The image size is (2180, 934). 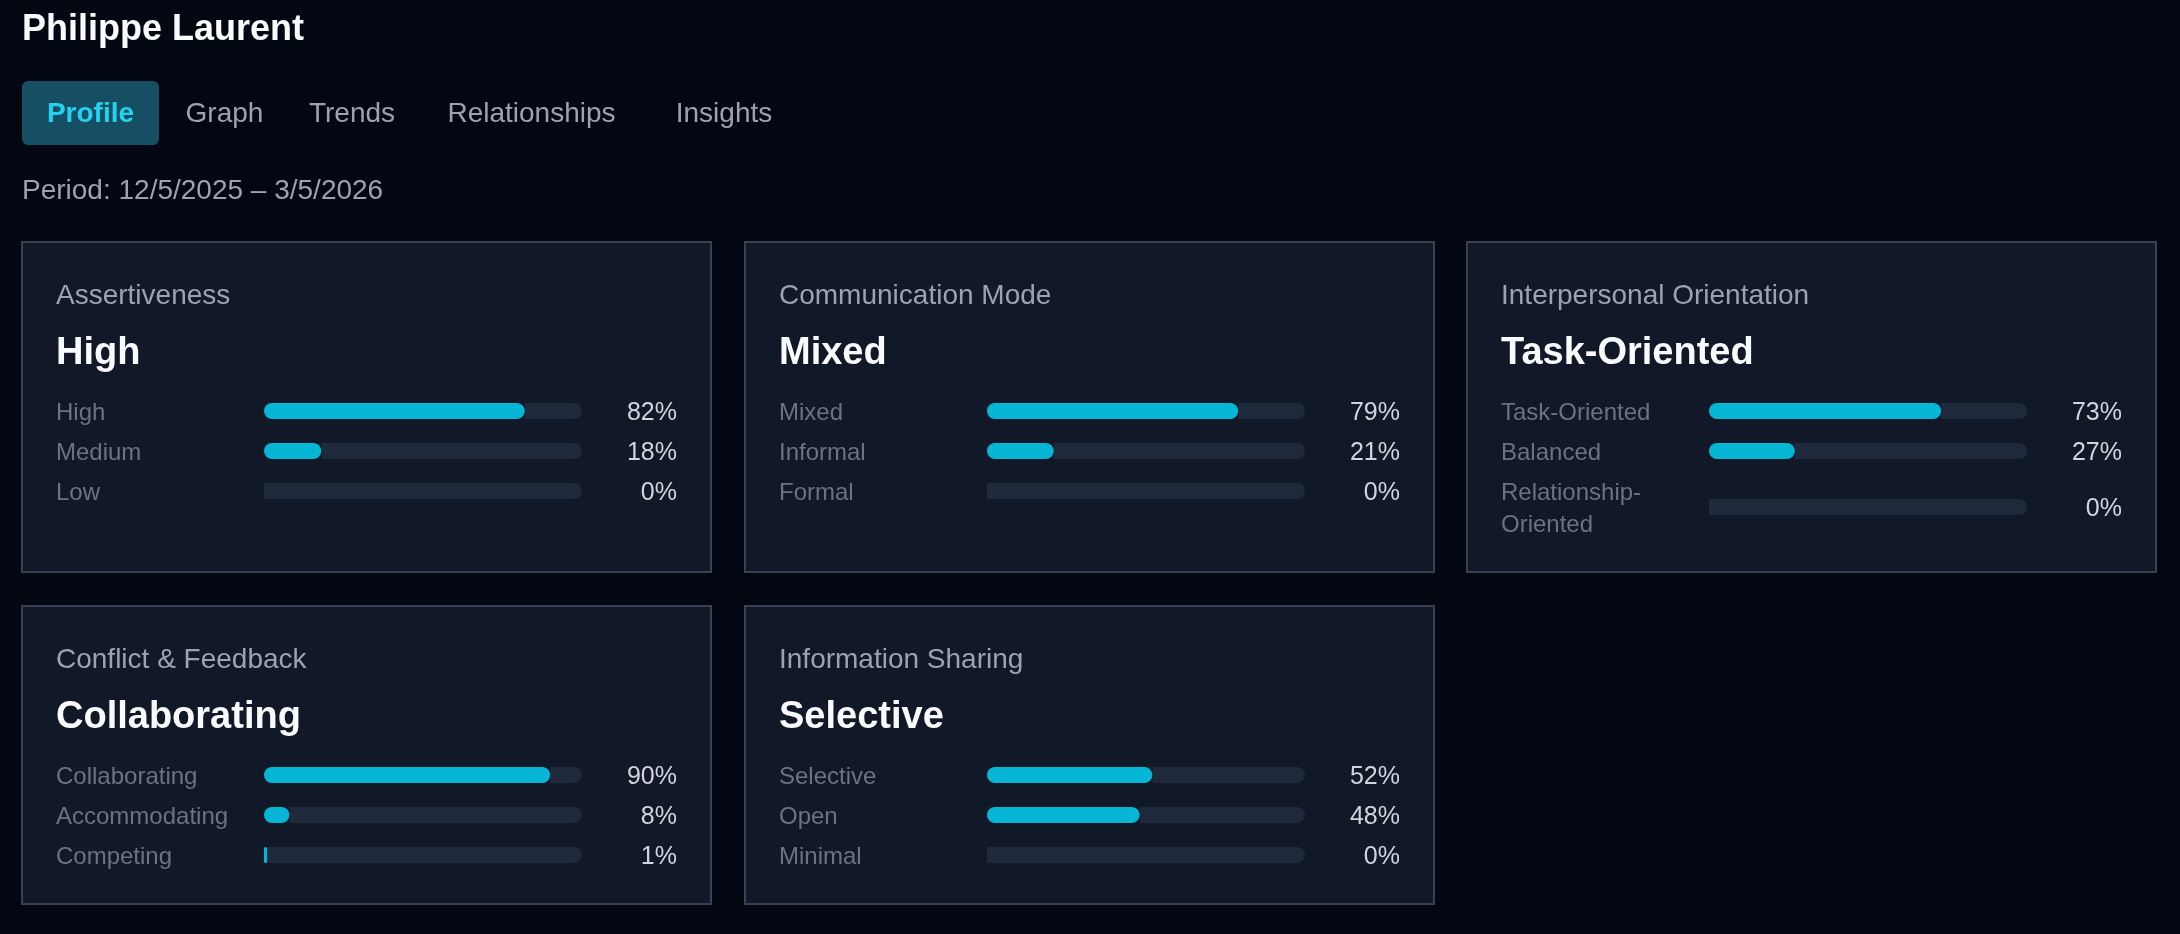 I want to click on data-label: 82%, so click(x=651, y=411).